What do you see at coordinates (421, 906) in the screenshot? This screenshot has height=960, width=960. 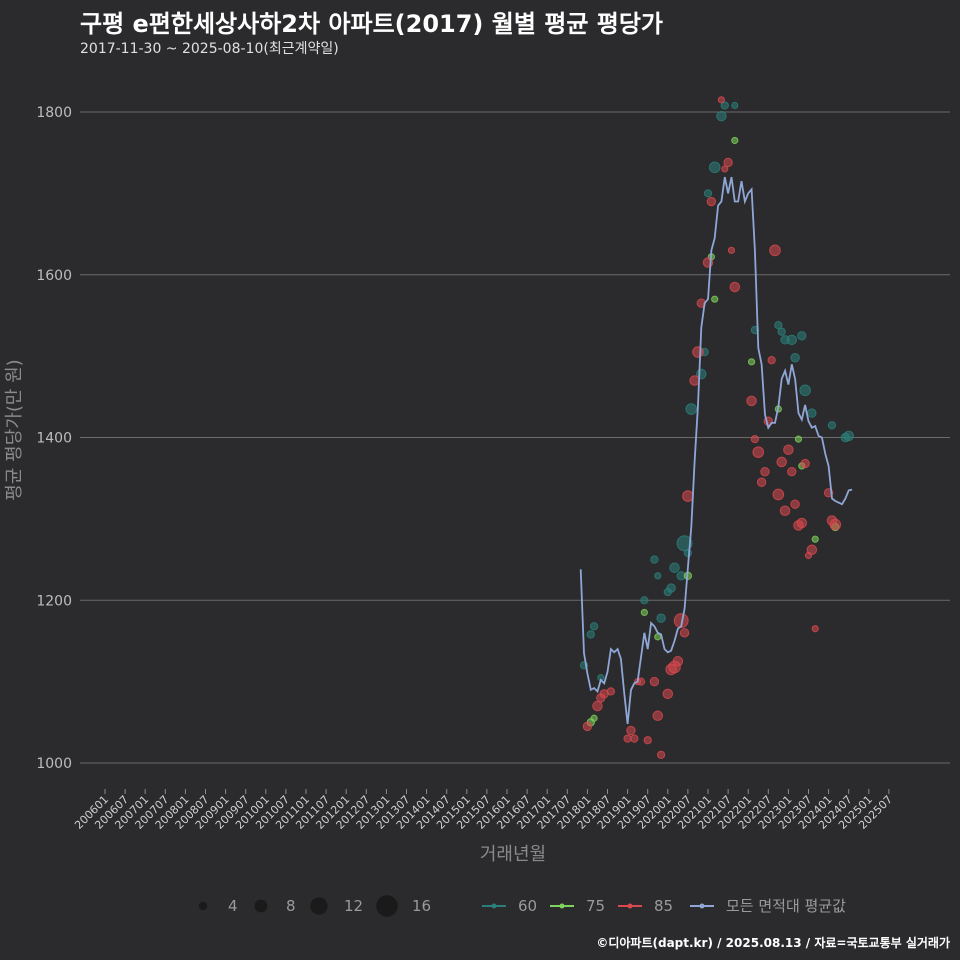 I see `size-legend-label: 16` at bounding box center [421, 906].